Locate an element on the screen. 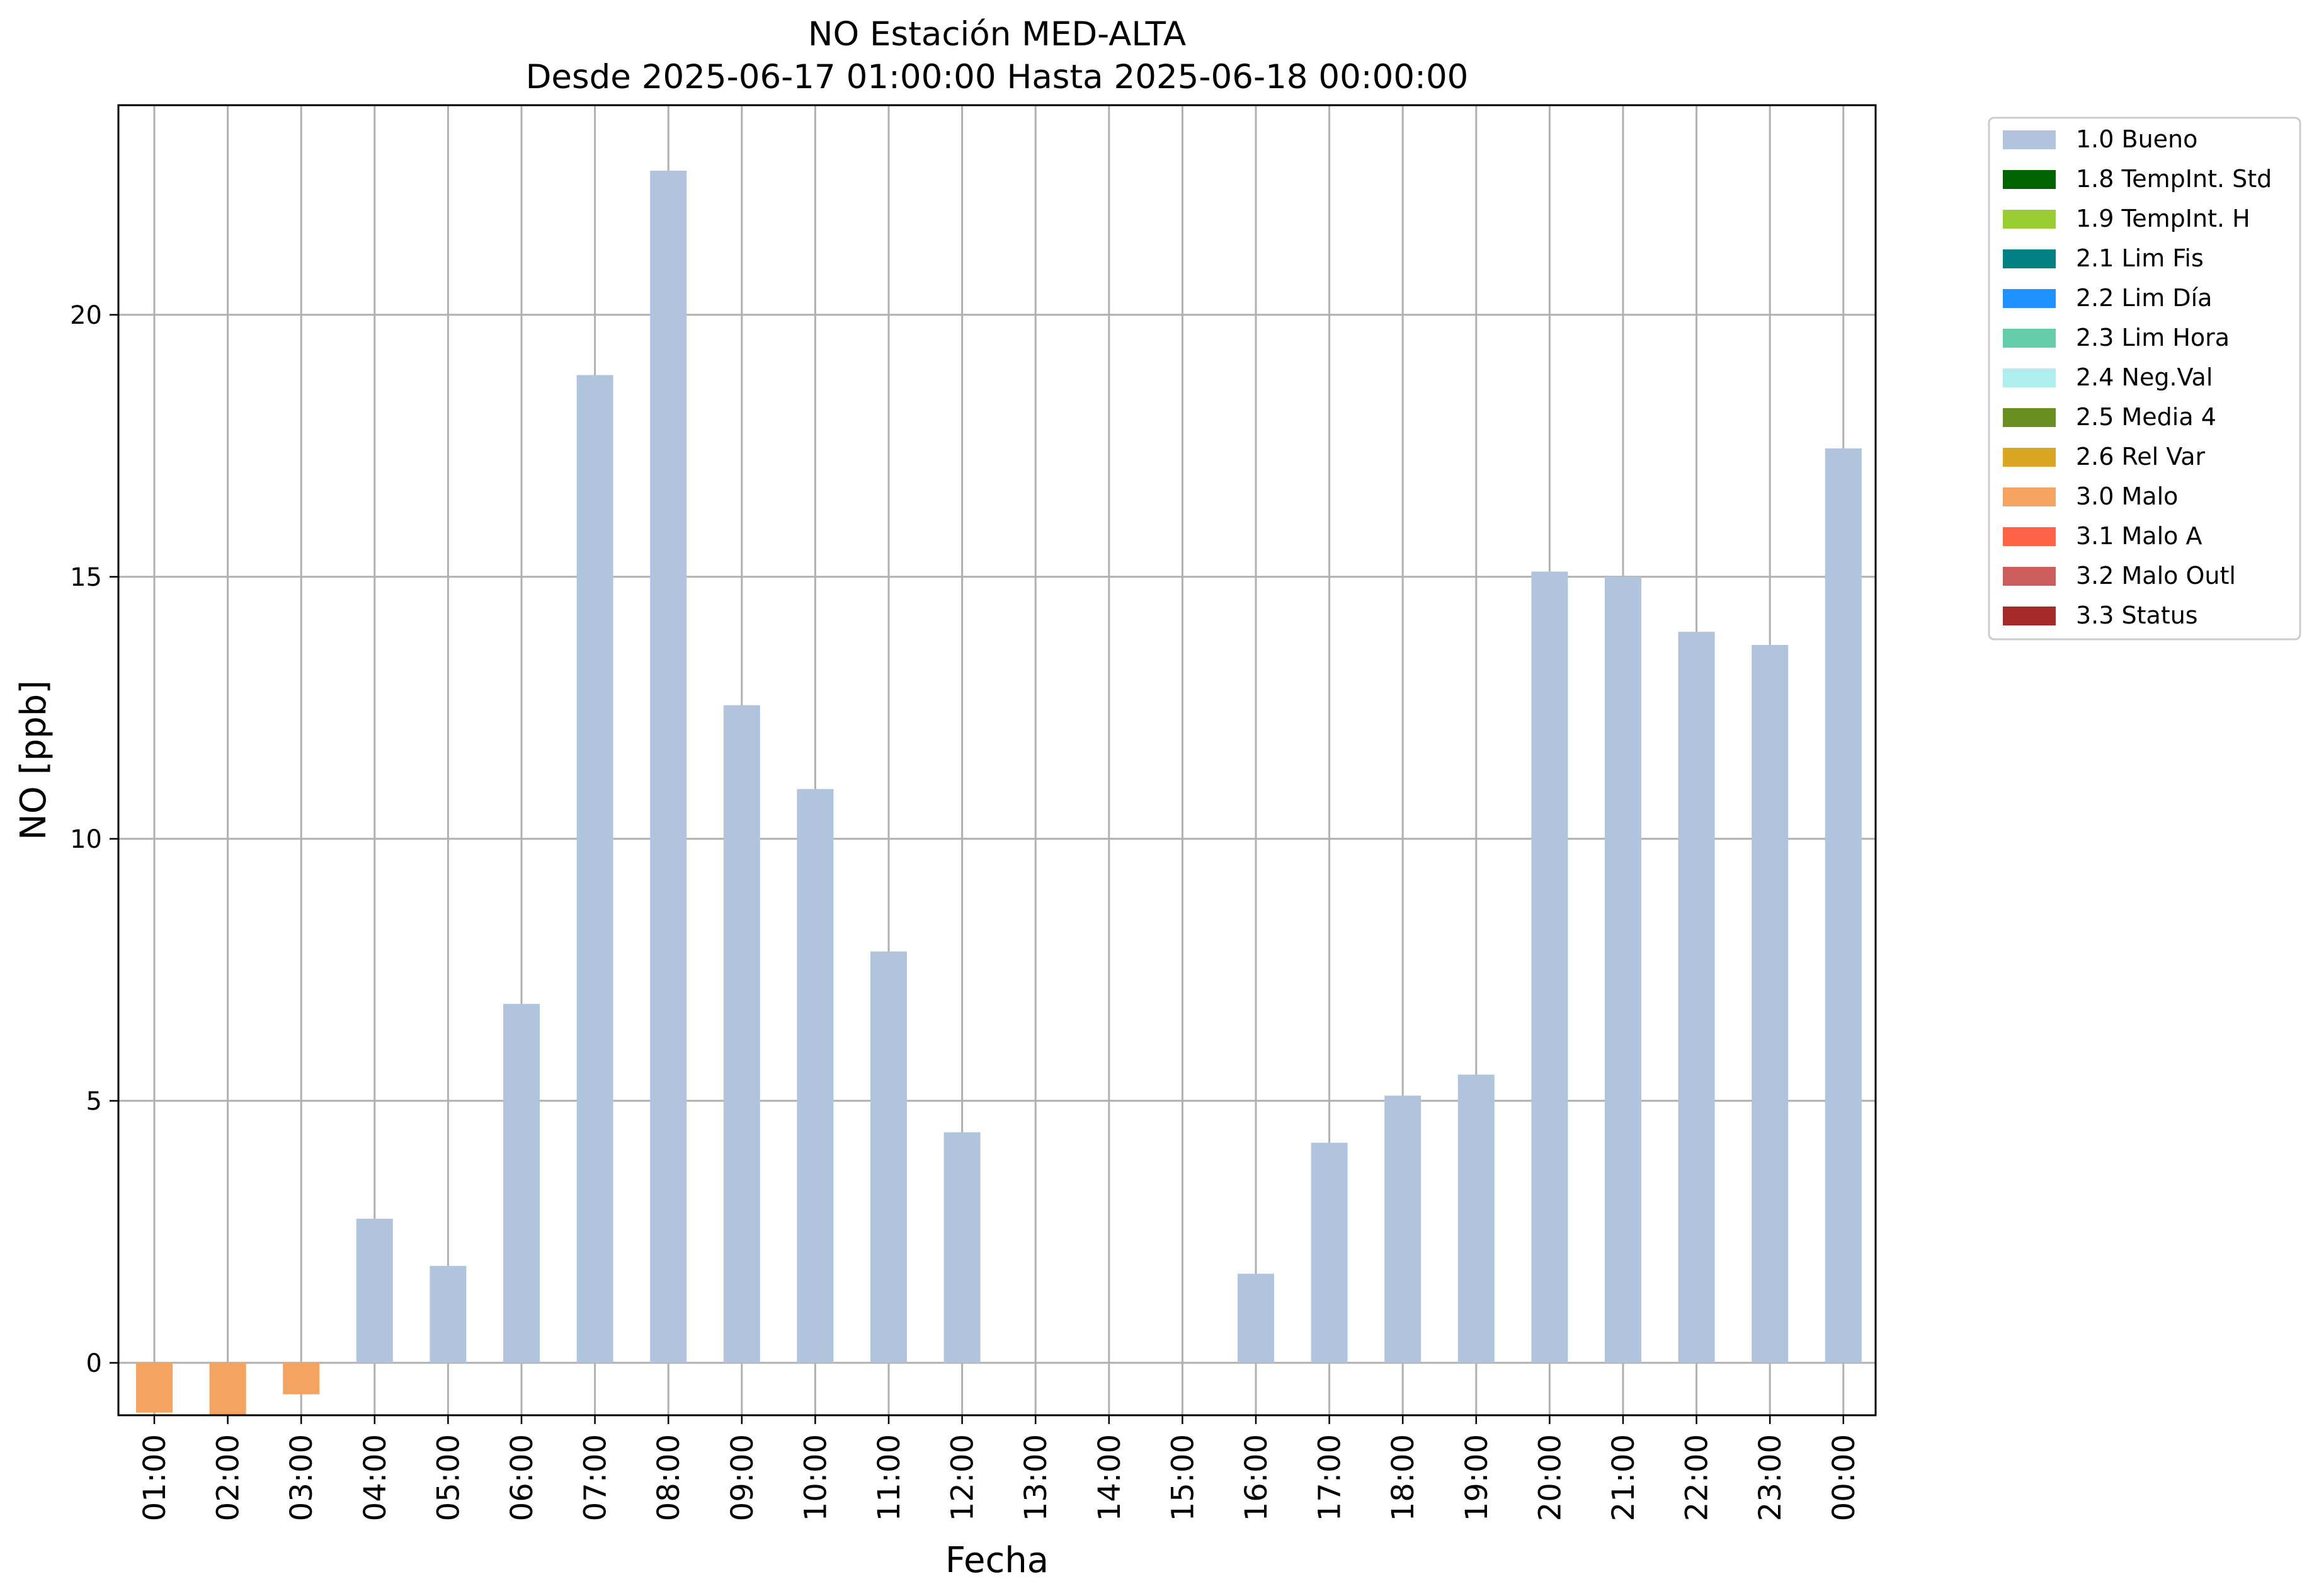 The width and height of the screenshot is (2319, 1596). x-tick-label: 02:00 is located at coordinates (228, 1477).